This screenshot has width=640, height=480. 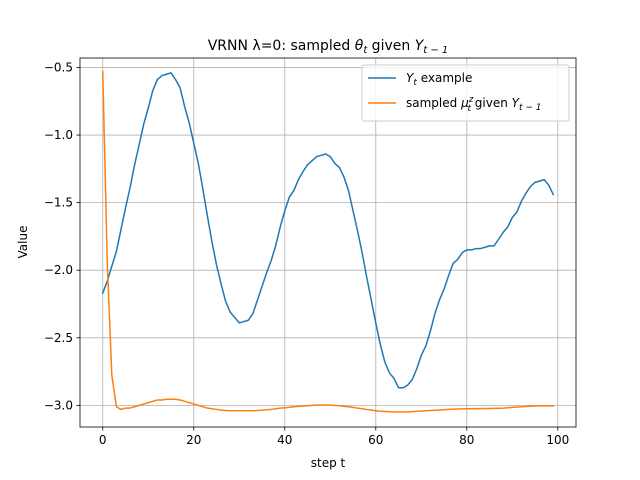 I want to click on title-mid: given, so click(x=390, y=46).